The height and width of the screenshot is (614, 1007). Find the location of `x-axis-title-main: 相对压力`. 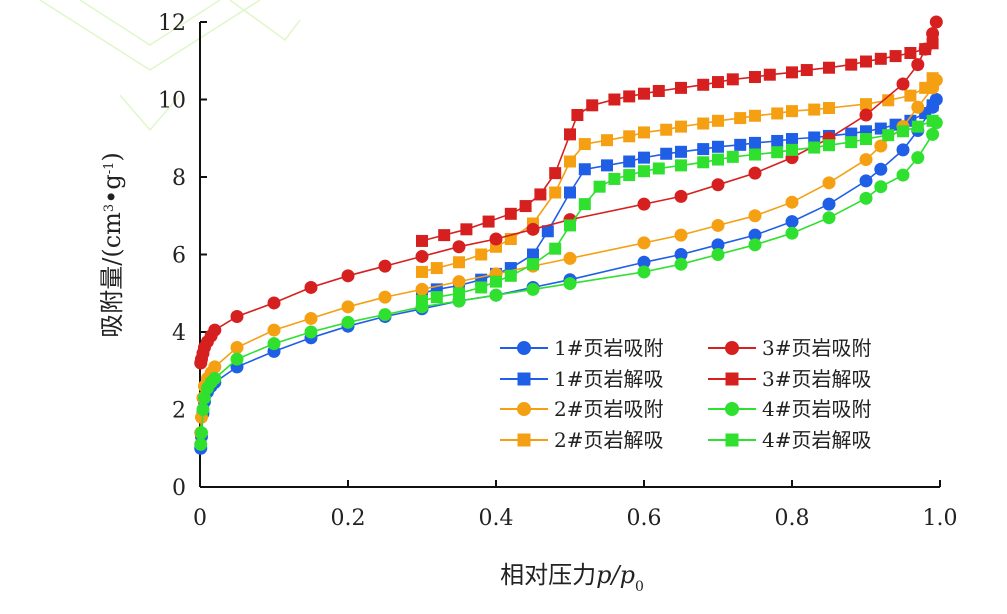

x-axis-title-main: 相对压力 is located at coordinates (548, 575).